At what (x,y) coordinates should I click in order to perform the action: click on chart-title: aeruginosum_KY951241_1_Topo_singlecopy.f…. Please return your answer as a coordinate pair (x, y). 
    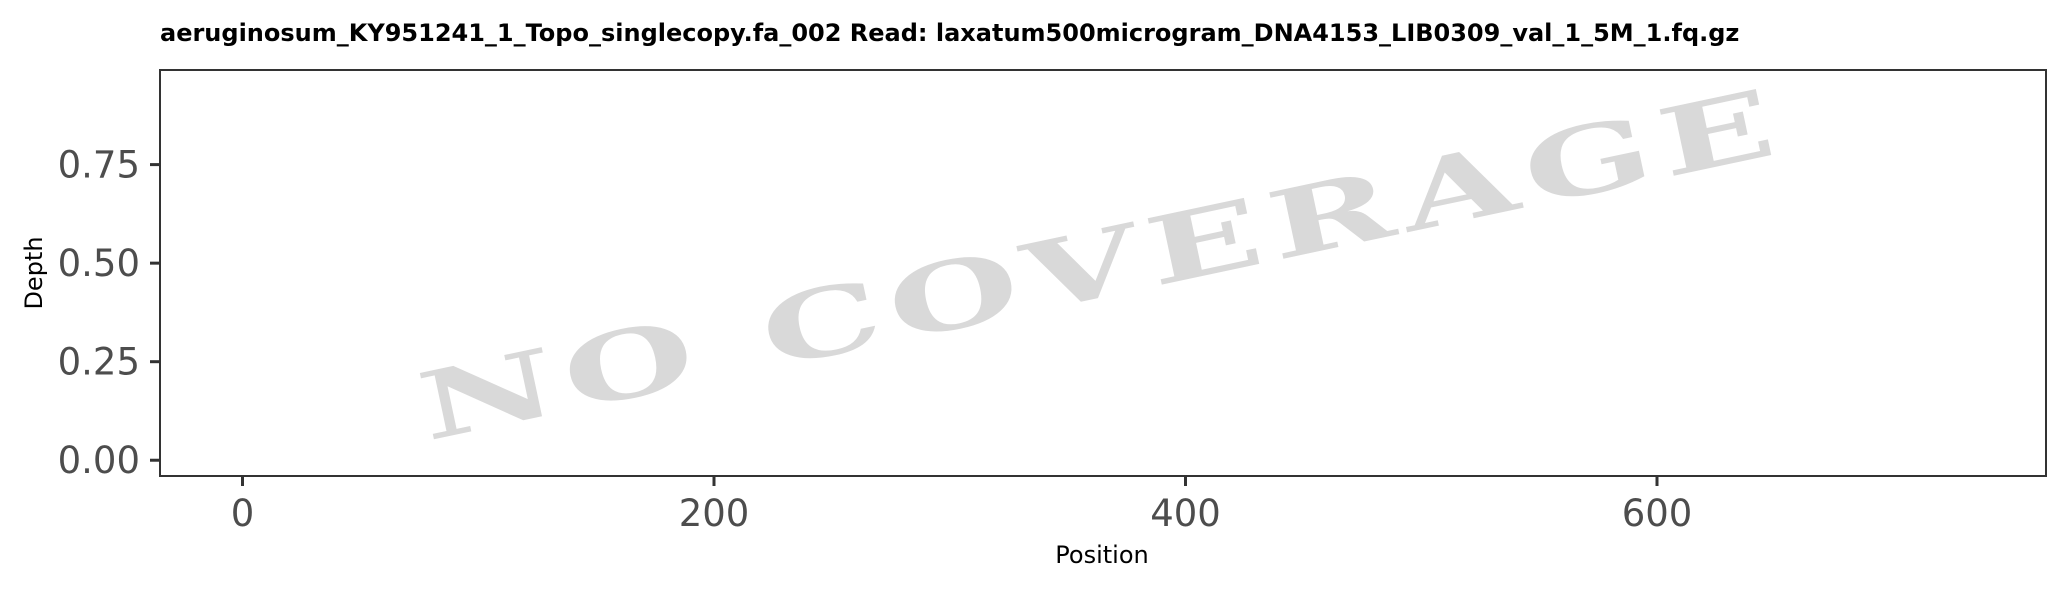
    Looking at the image, I should click on (949, 33).